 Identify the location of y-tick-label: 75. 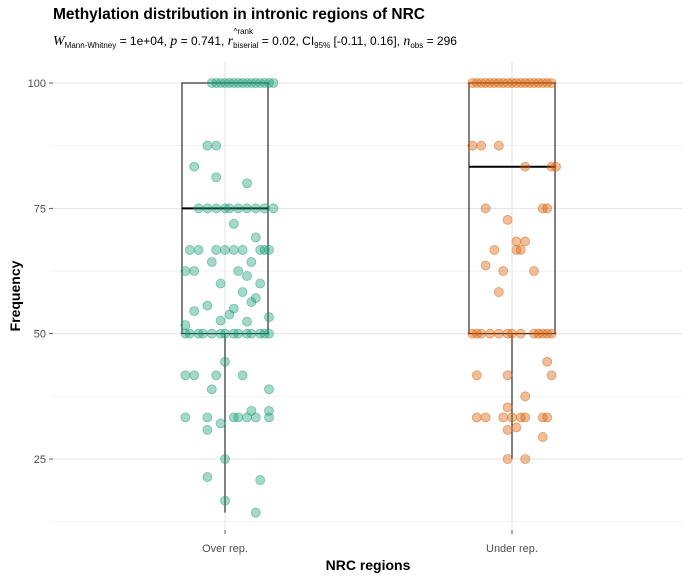
(40, 209).